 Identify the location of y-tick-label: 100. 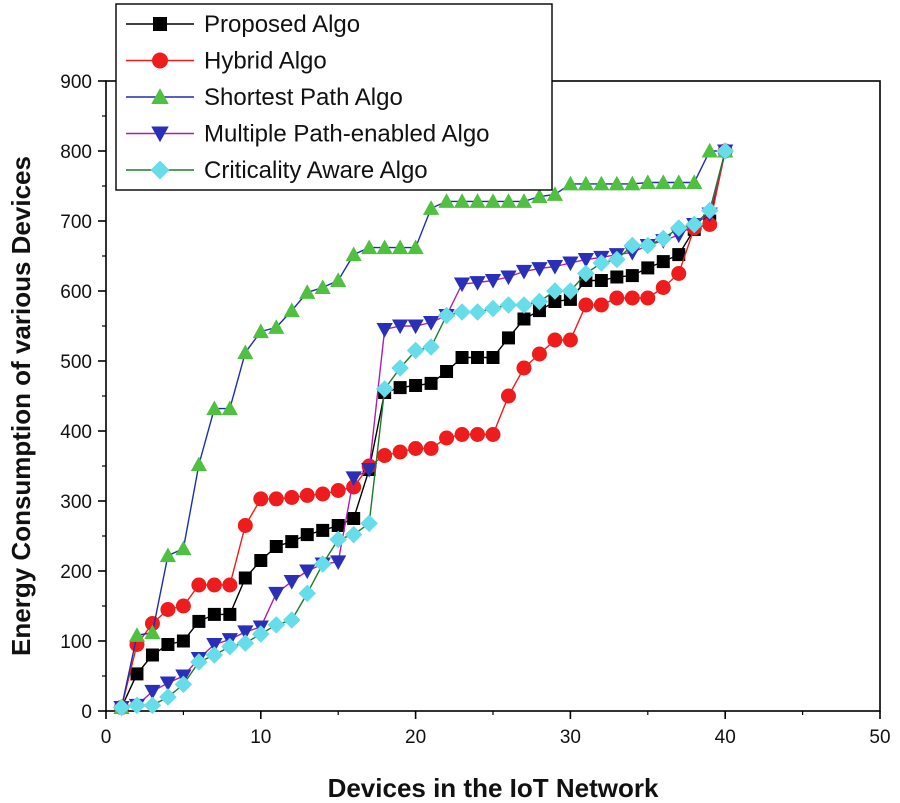
(76, 642).